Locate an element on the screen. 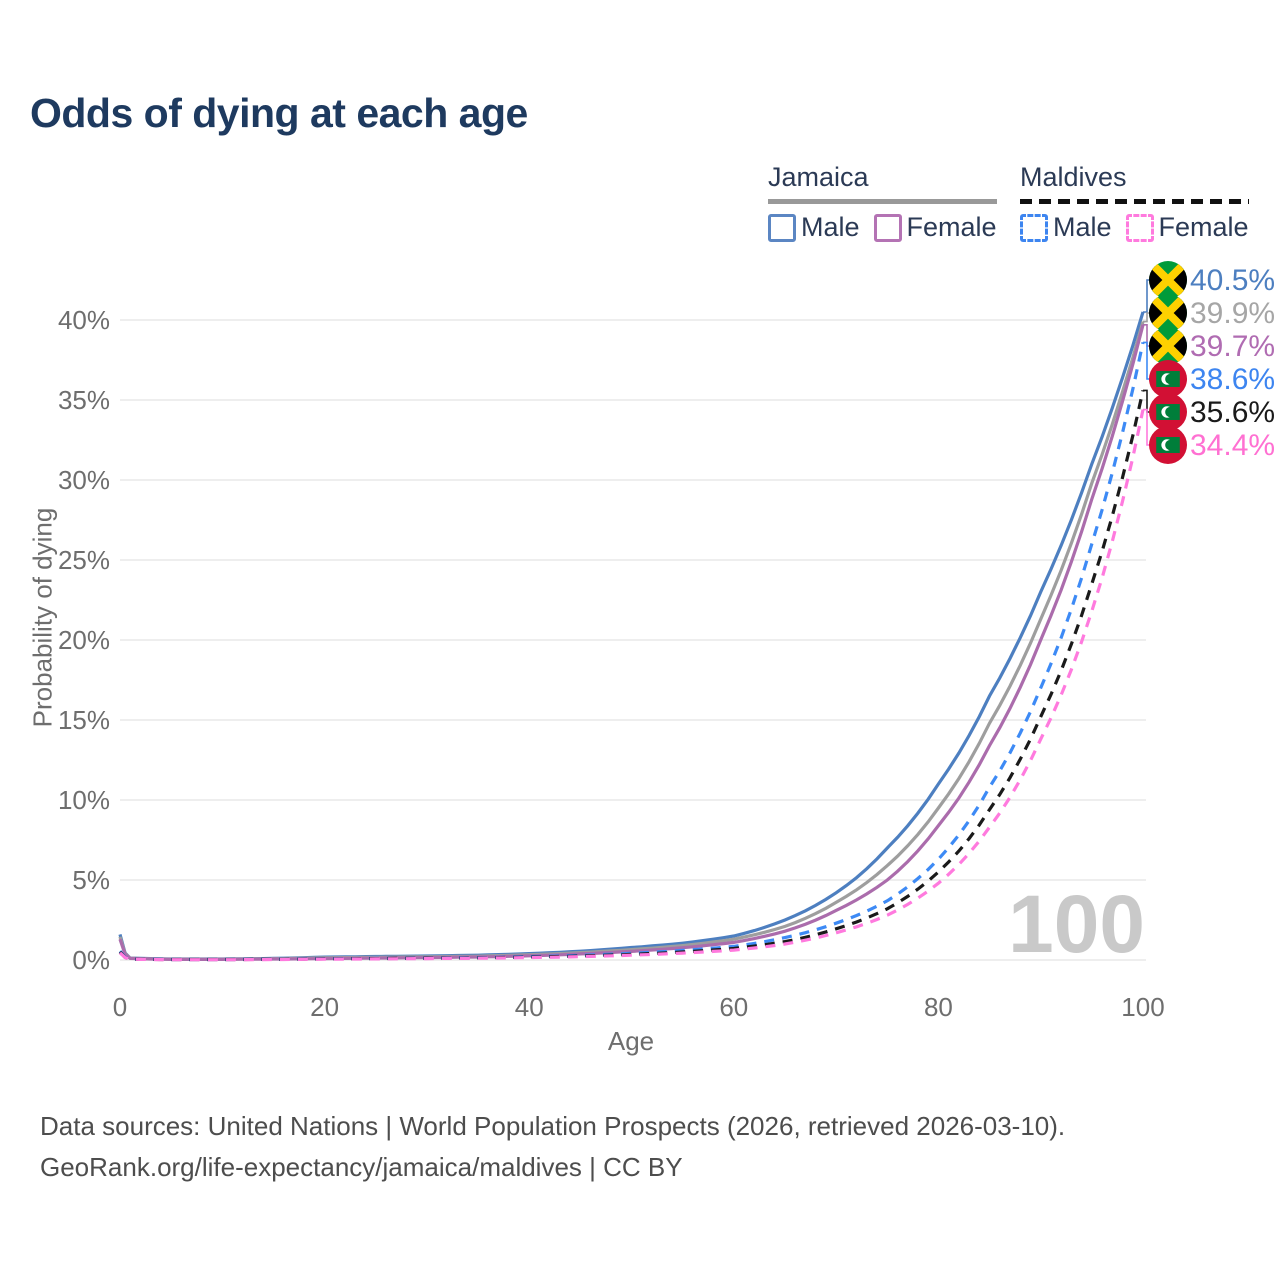 This screenshot has height=1280, width=1280. y-tick-label: 10% is located at coordinates (84, 800).